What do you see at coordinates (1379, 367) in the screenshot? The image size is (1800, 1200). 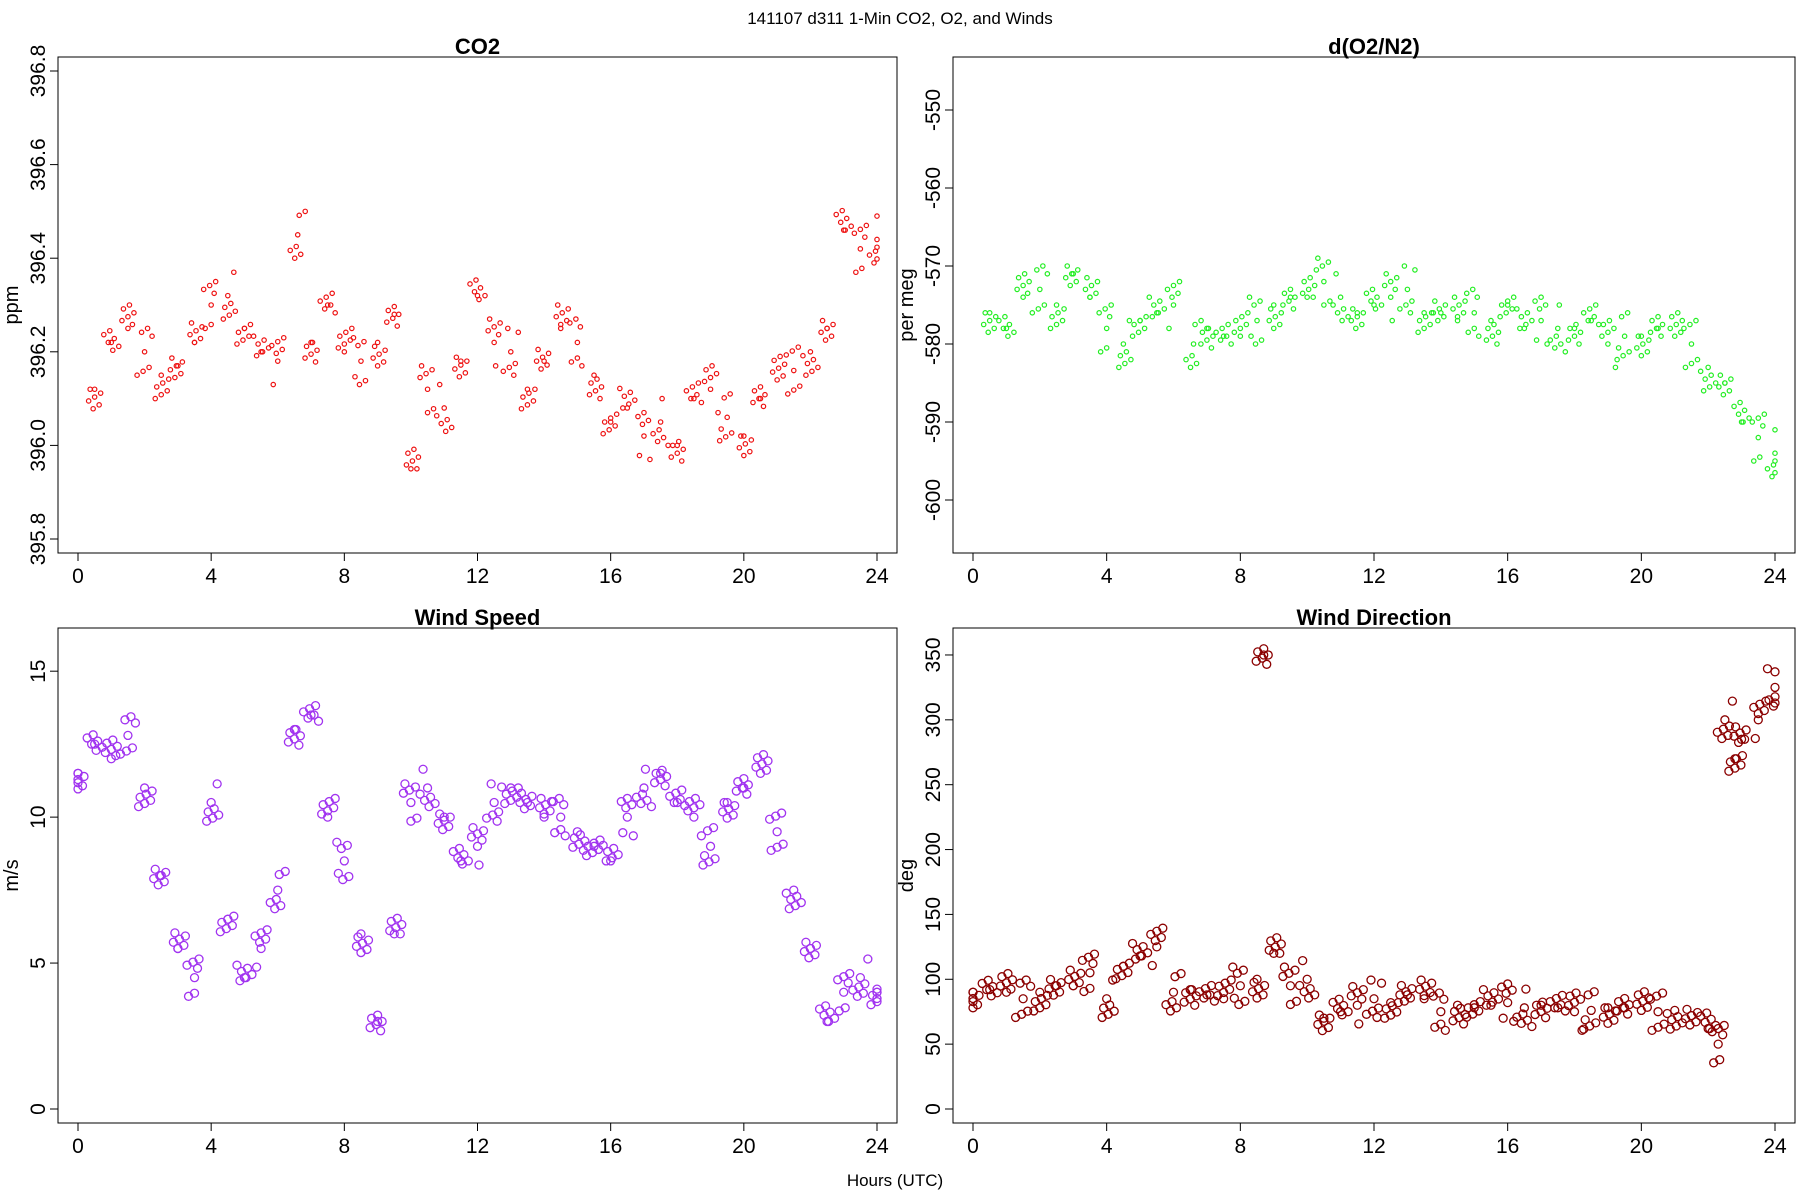 I see `o2-points` at bounding box center [1379, 367].